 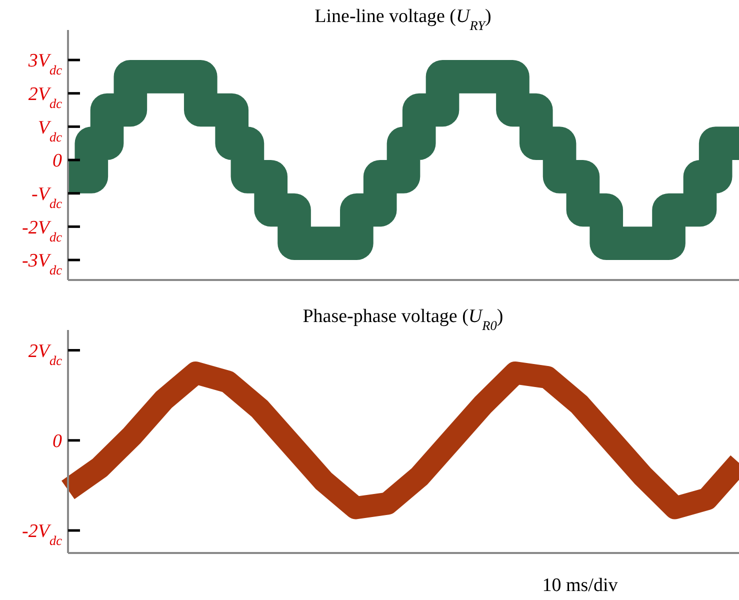 I want to click on y-tick-label: V$_{dc}$, so click(x=50, y=130).